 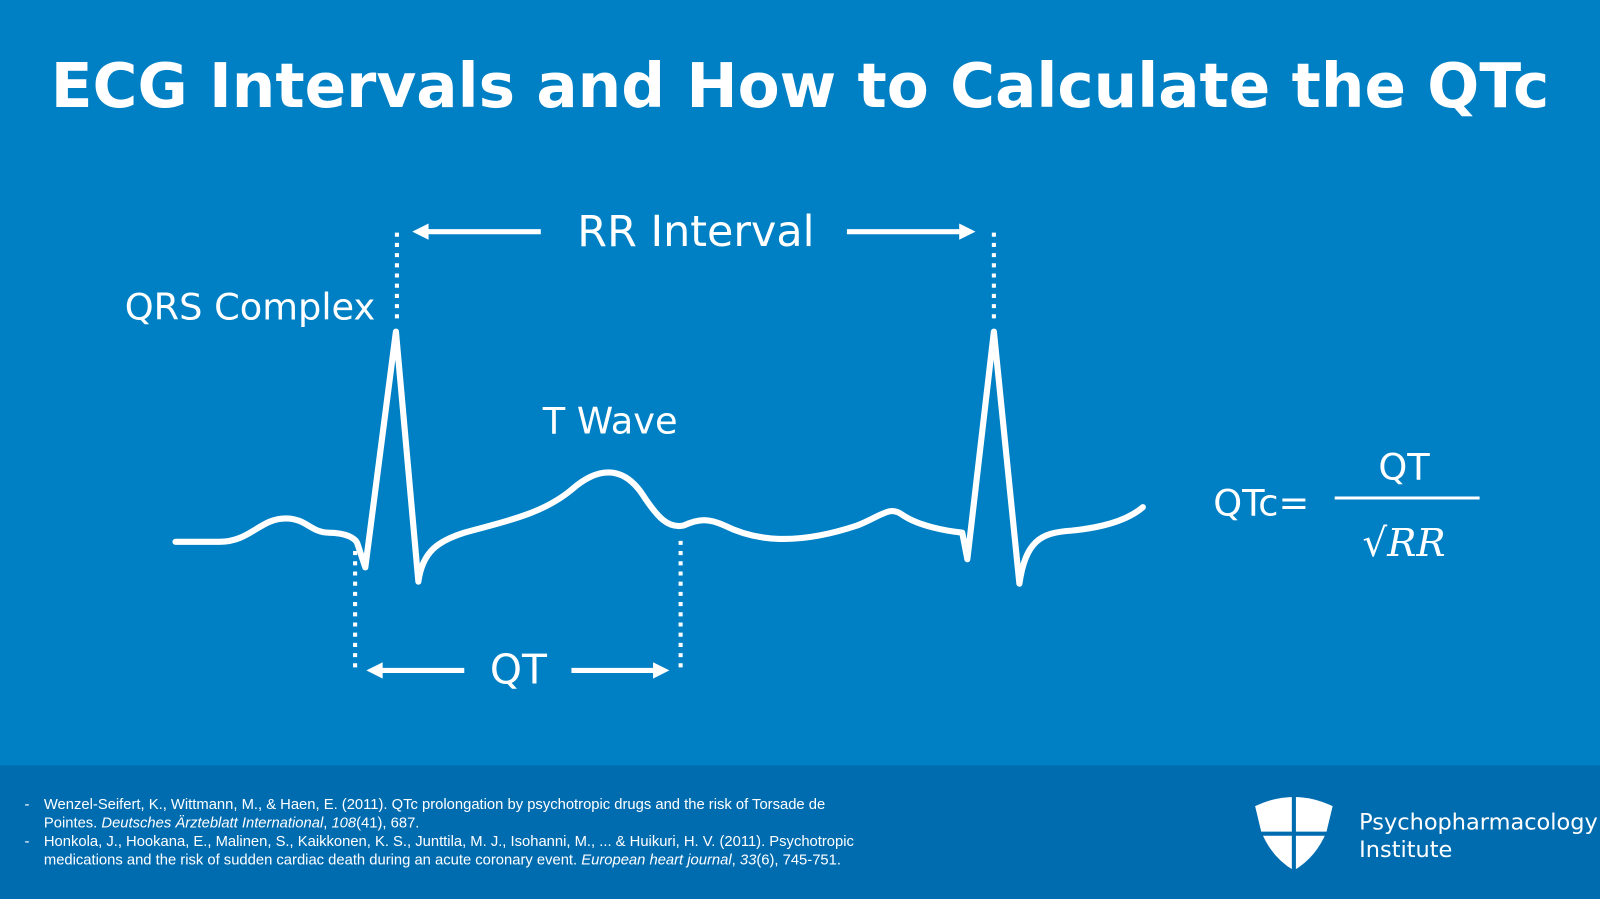 I want to click on rr-interval-arrows, so click(x=694, y=231).